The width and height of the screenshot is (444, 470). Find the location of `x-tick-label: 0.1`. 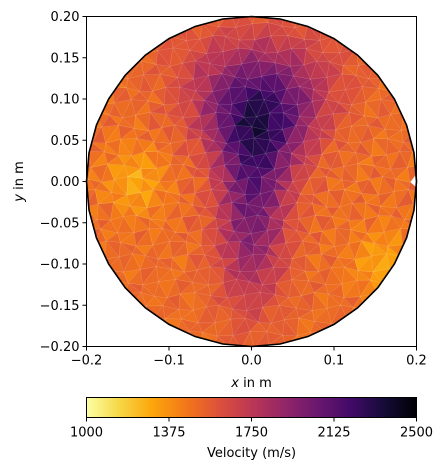

x-tick-label: 0.1 is located at coordinates (334, 361).